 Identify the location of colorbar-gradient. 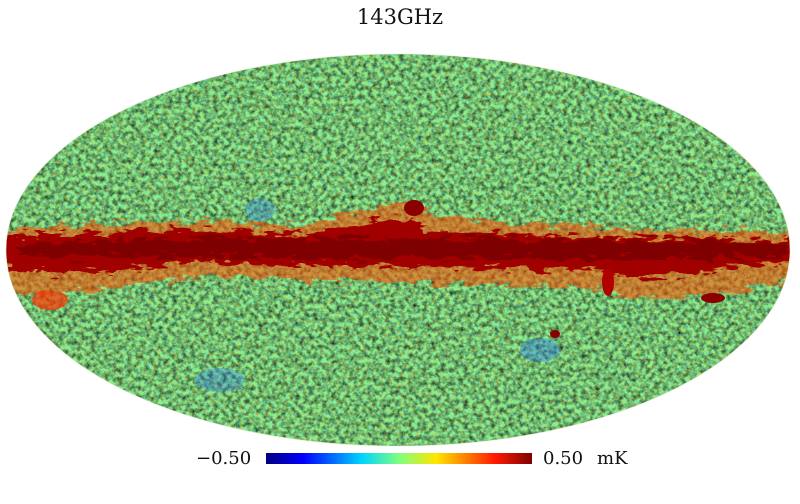
(399, 458).